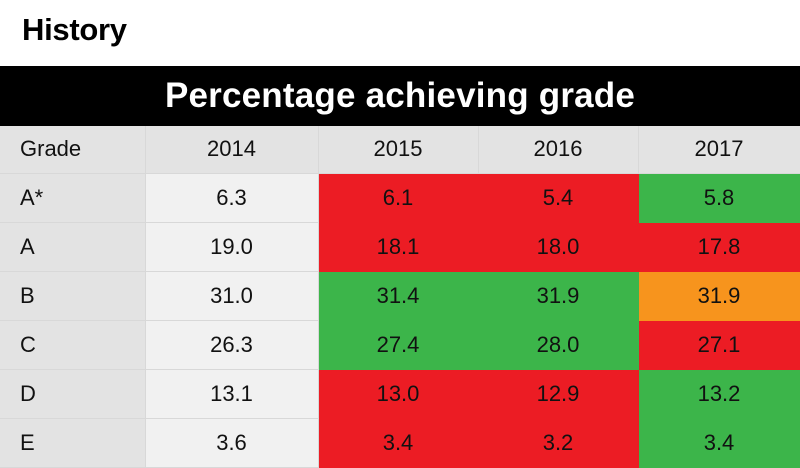 Image resolution: width=800 pixels, height=468 pixels. I want to click on table-row: D 13.1 13.0 12.9 13.2, so click(400, 394).